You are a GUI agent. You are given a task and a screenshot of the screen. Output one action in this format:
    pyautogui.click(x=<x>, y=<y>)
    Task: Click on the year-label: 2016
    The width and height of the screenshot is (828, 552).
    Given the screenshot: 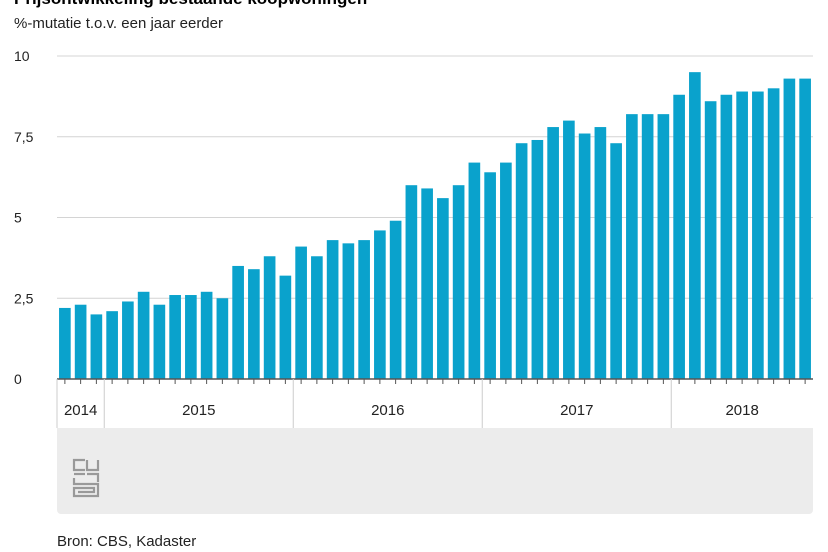 What is the action you would take?
    pyautogui.click(x=387, y=410)
    